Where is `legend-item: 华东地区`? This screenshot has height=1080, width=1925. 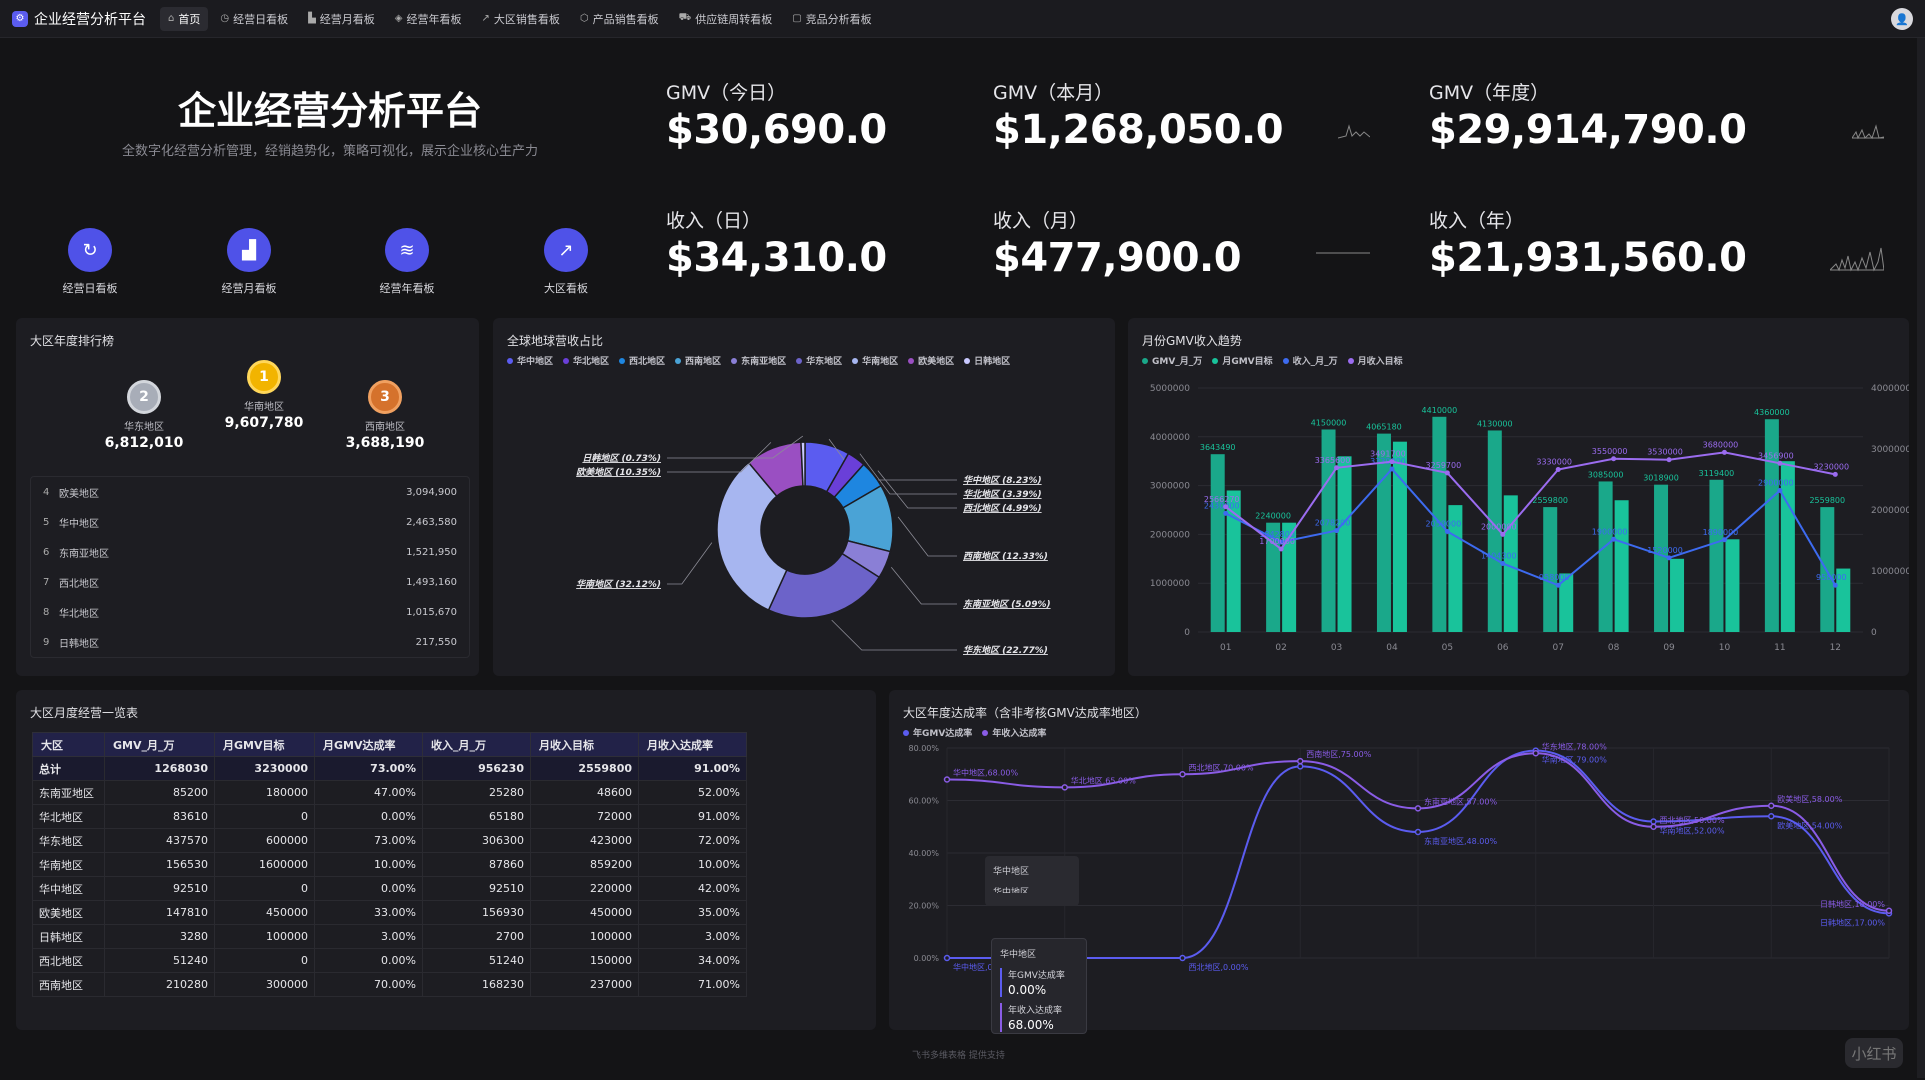 legend-item: 华东地区 is located at coordinates (819, 360).